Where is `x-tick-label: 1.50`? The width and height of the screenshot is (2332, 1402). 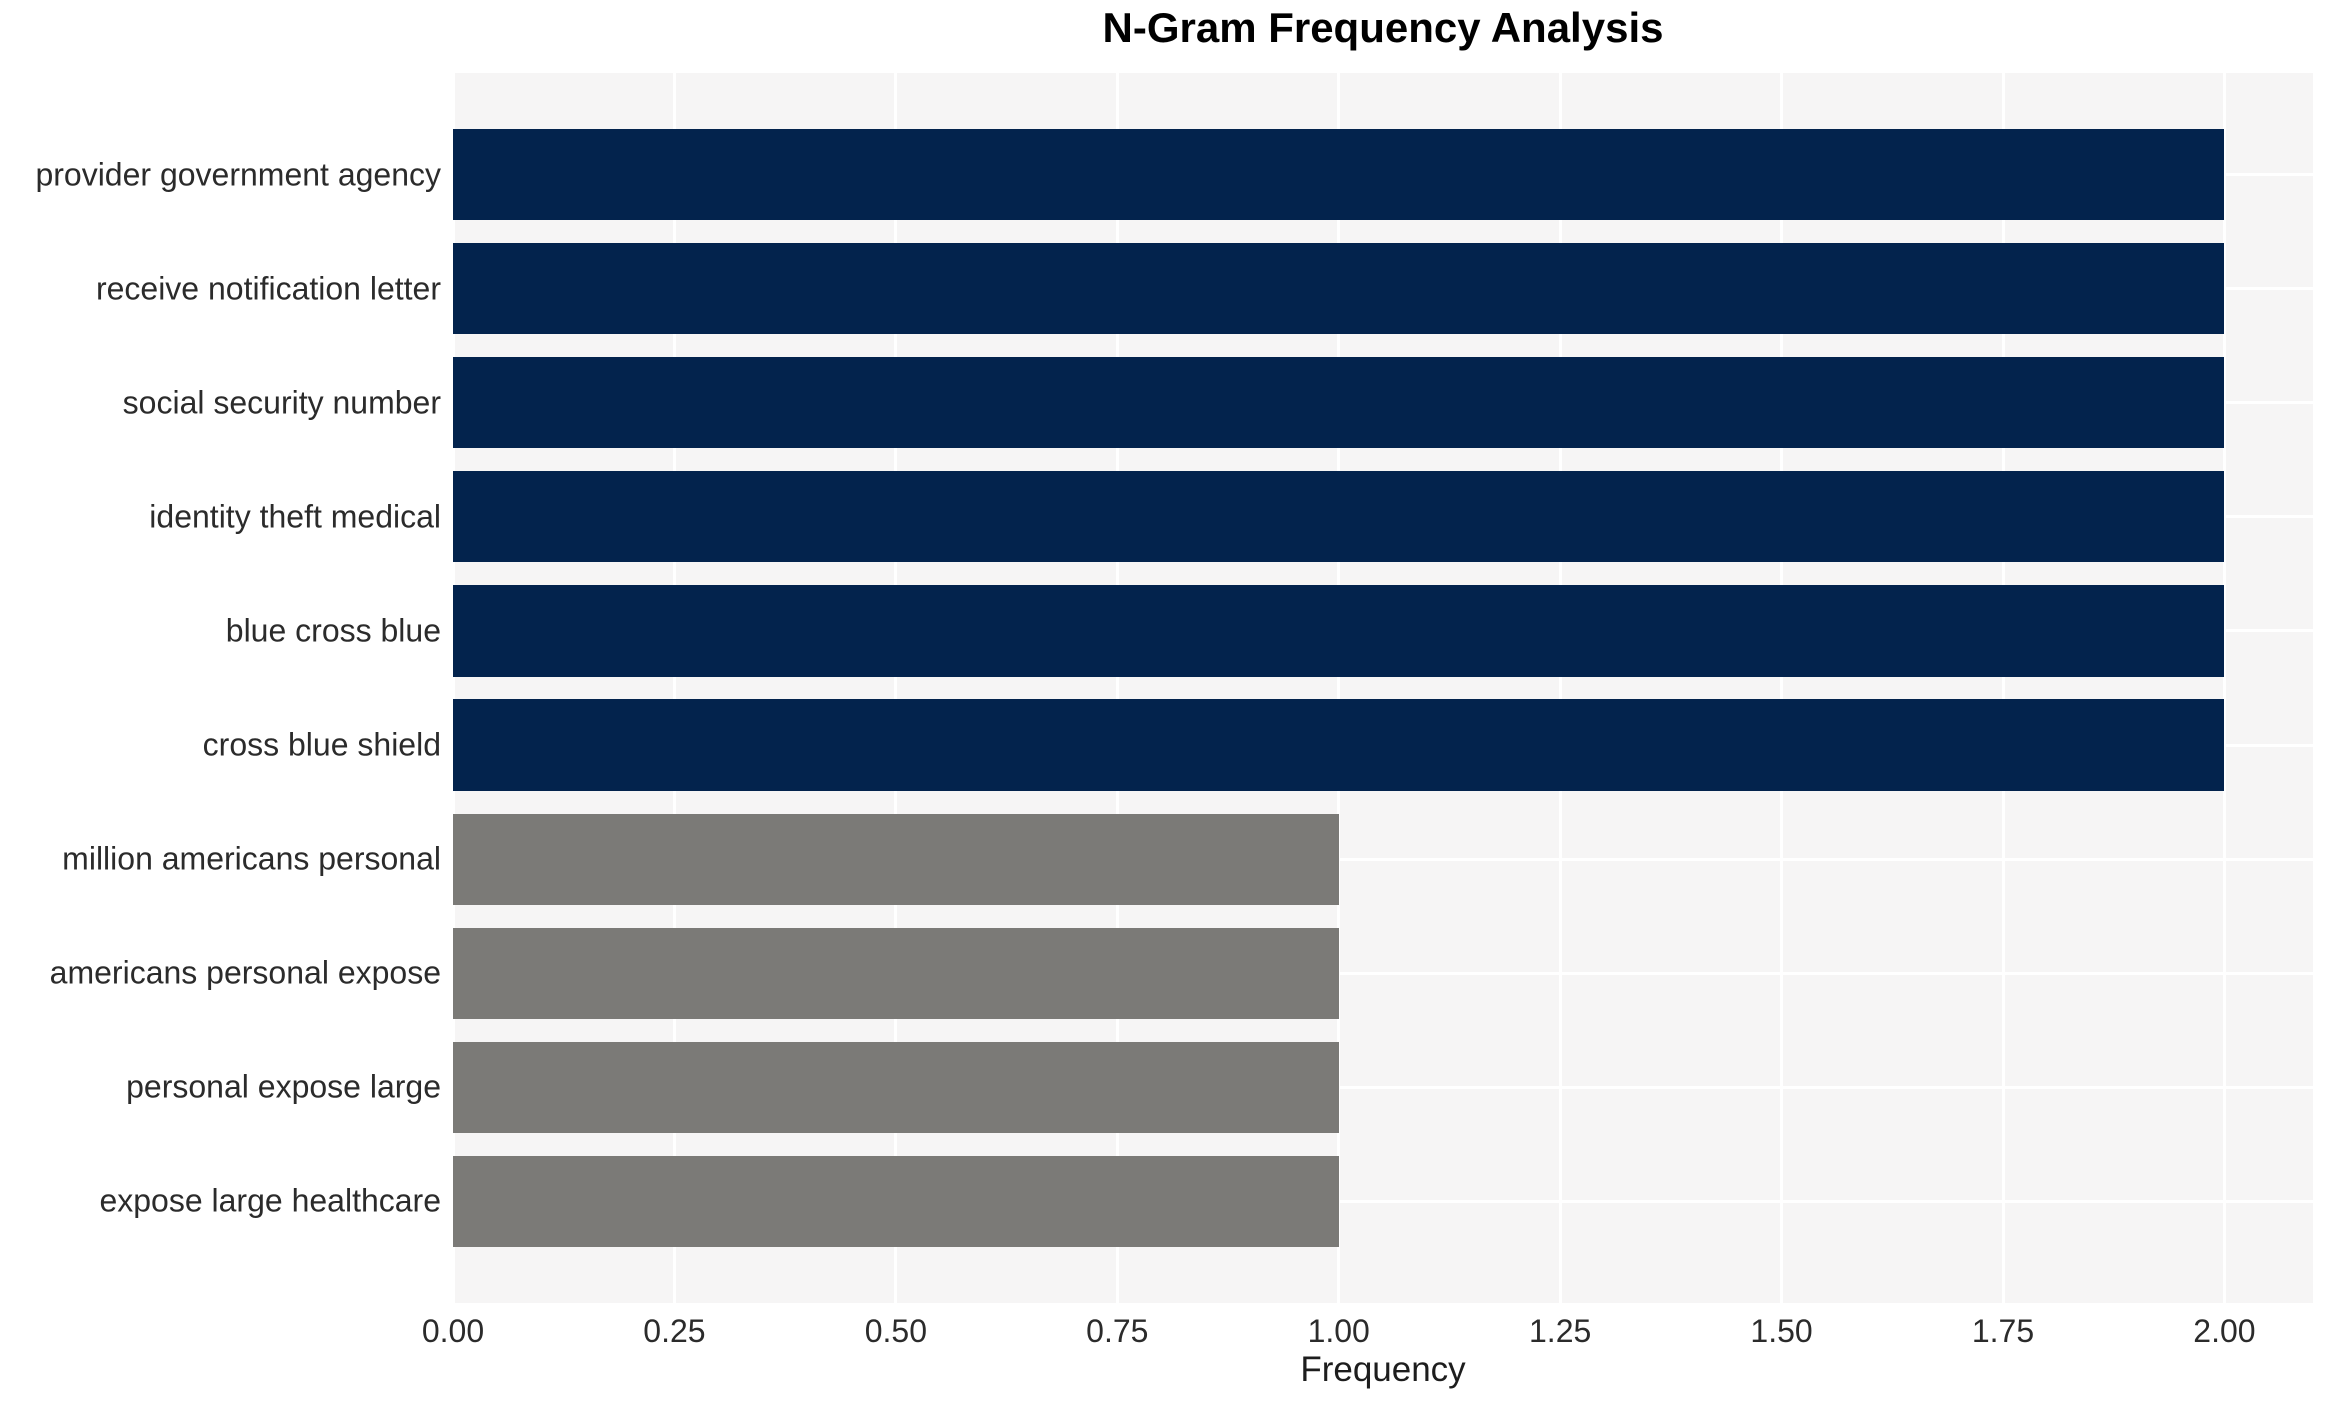
x-tick-label: 1.50 is located at coordinates (1781, 1331).